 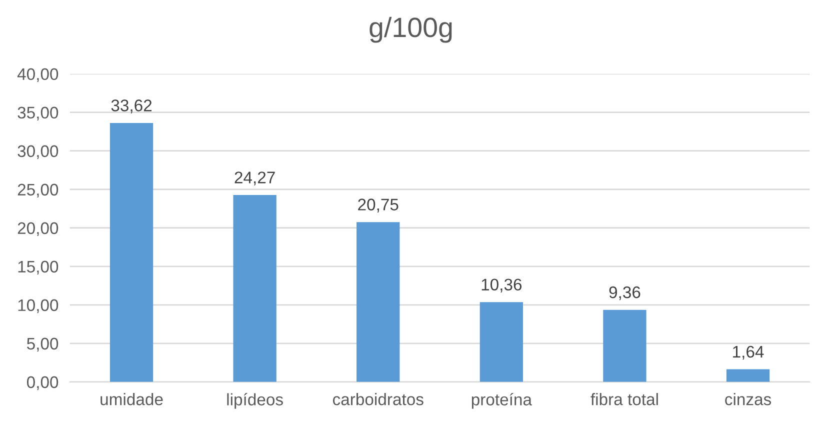 I want to click on data-label: 10,36, so click(x=502, y=285).